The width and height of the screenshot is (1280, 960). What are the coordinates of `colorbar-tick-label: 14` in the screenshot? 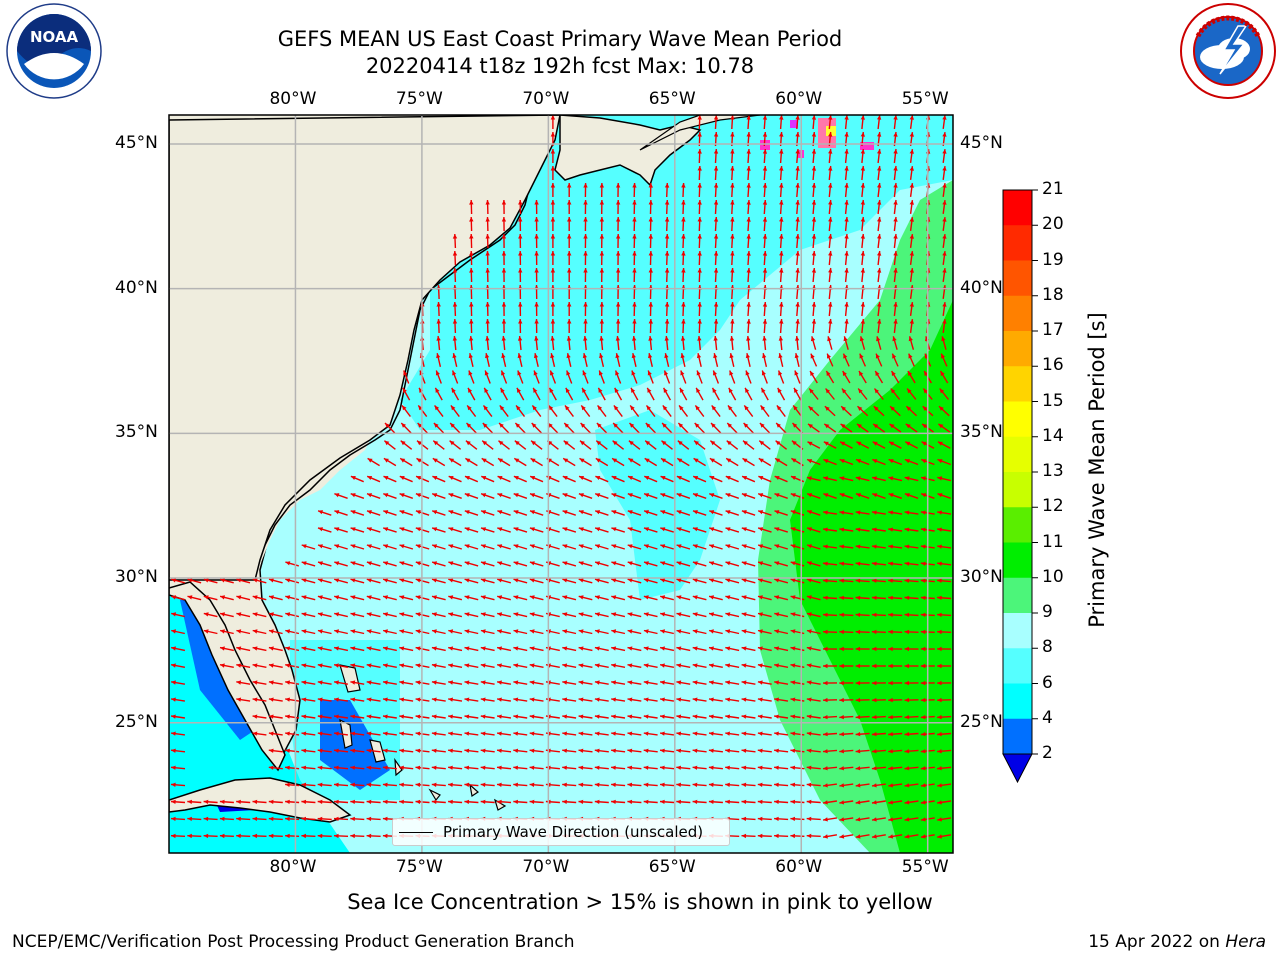 It's located at (1053, 435).